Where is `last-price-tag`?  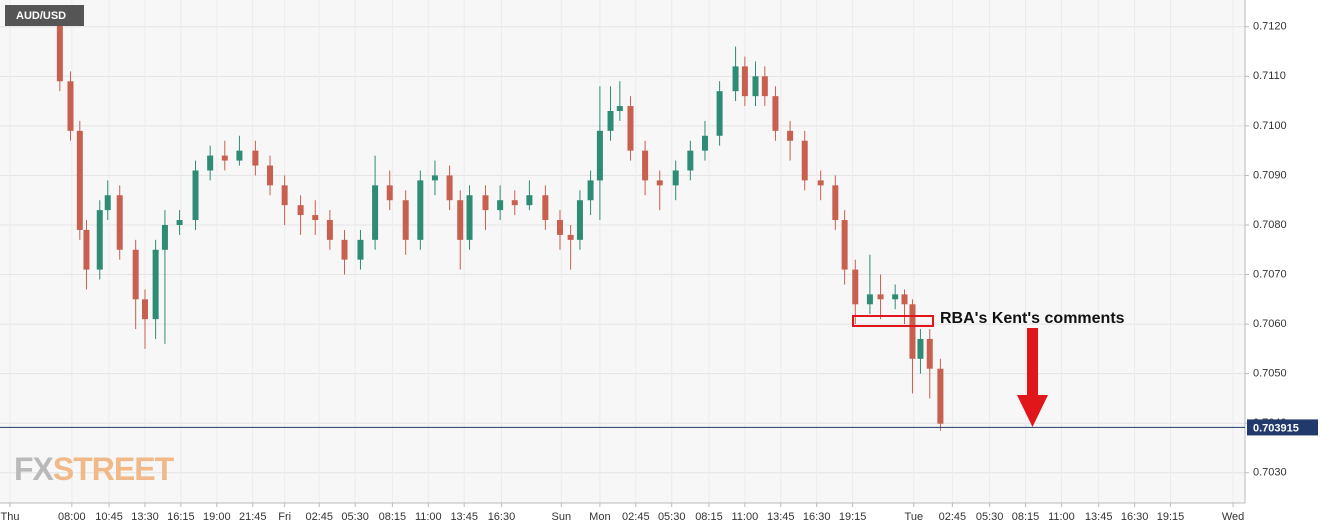 last-price-tag is located at coordinates (1282, 427).